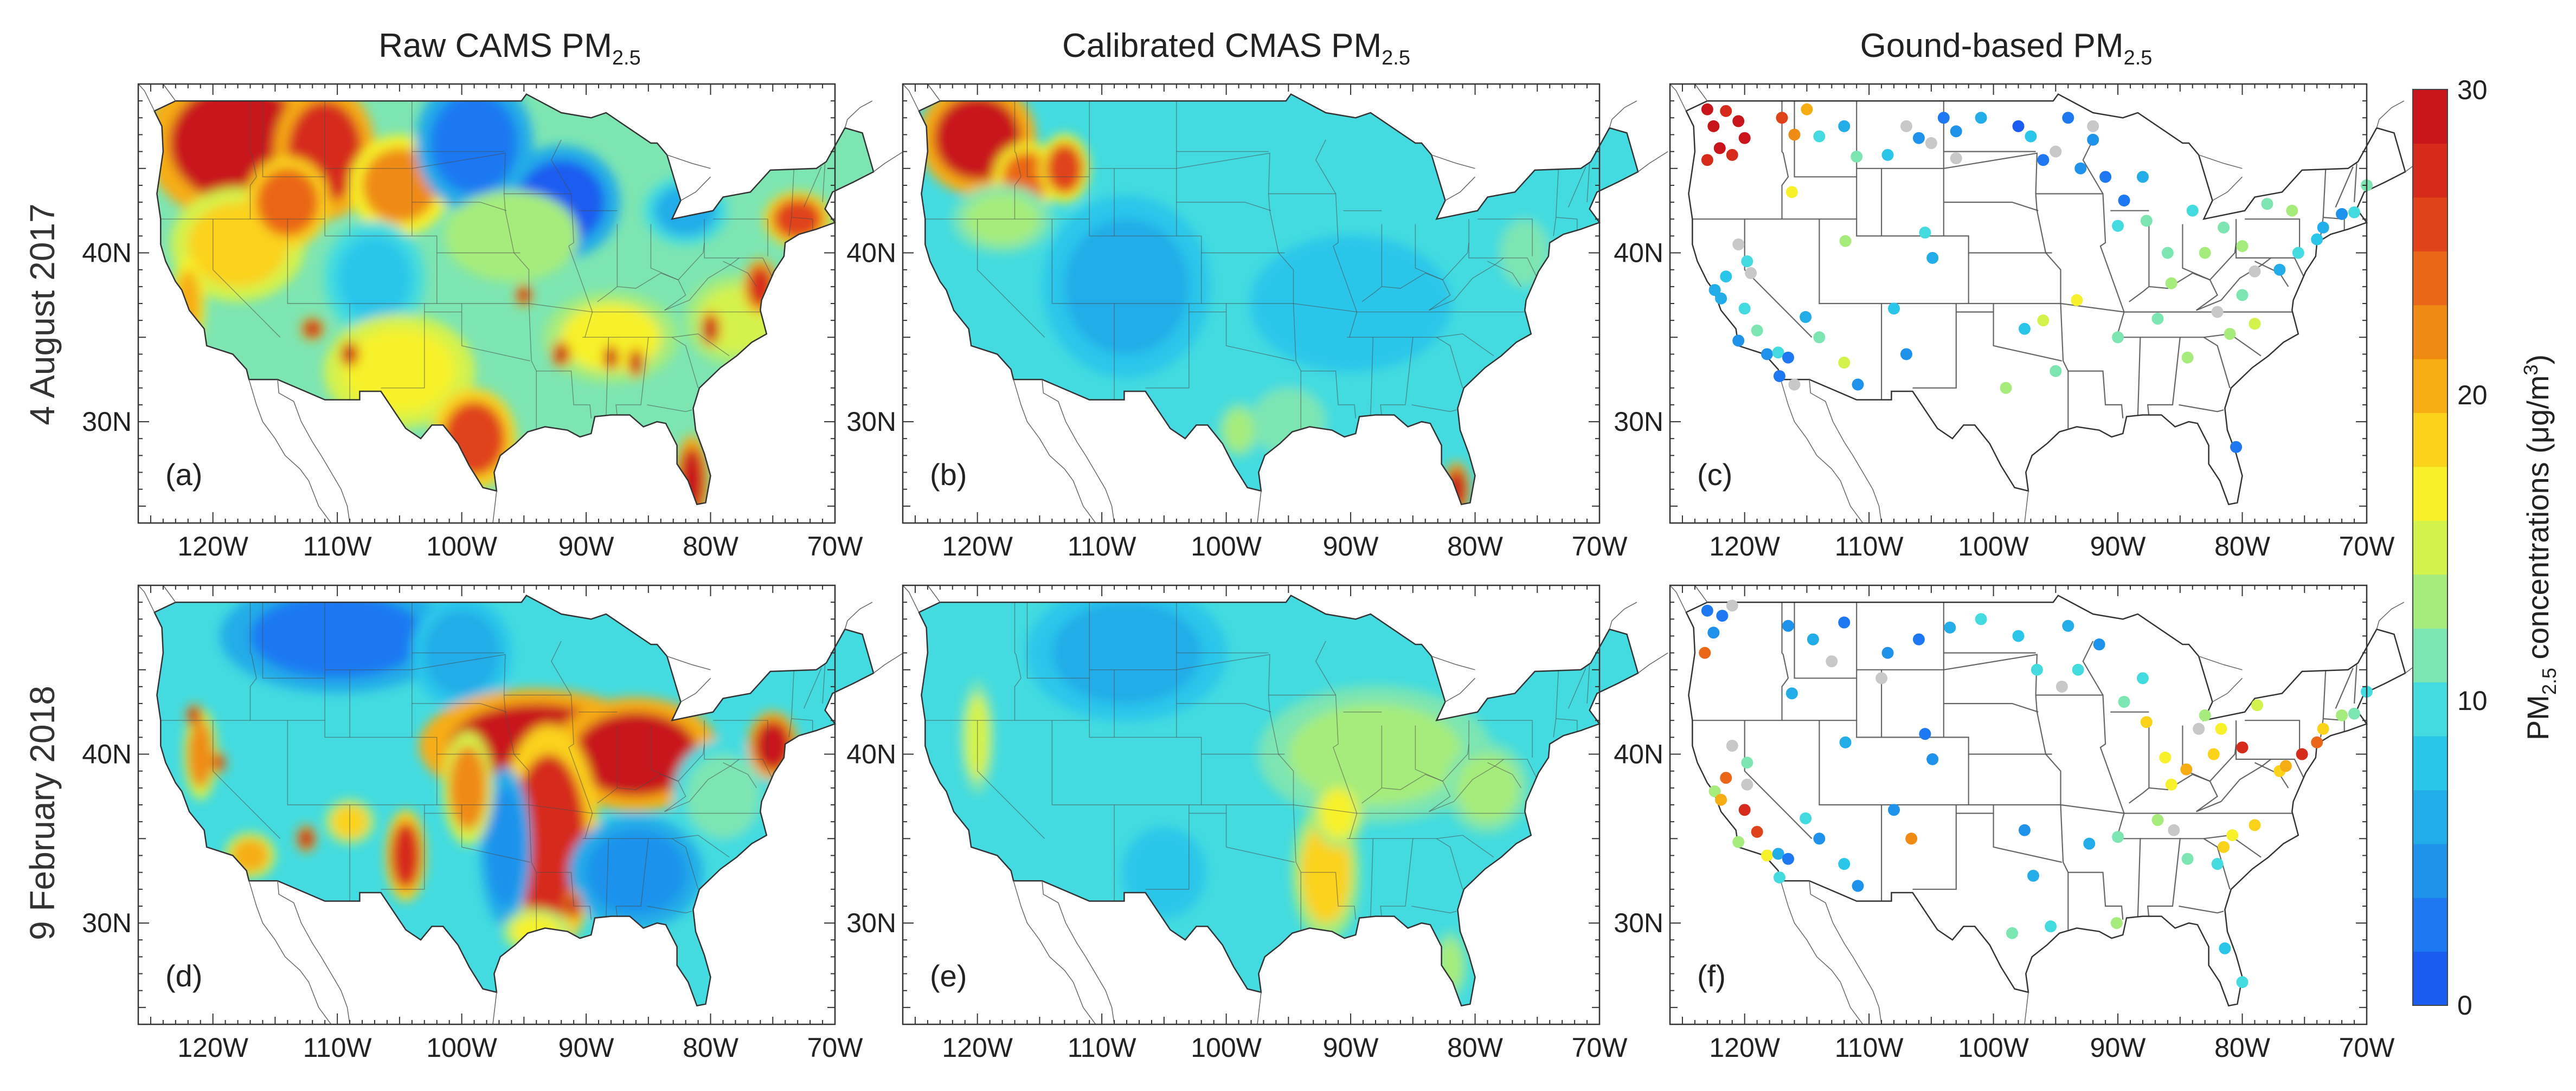 The height and width of the screenshot is (1091, 2576). Describe the element at coordinates (2037, 278) in the screenshot. I see `station-markers` at that location.